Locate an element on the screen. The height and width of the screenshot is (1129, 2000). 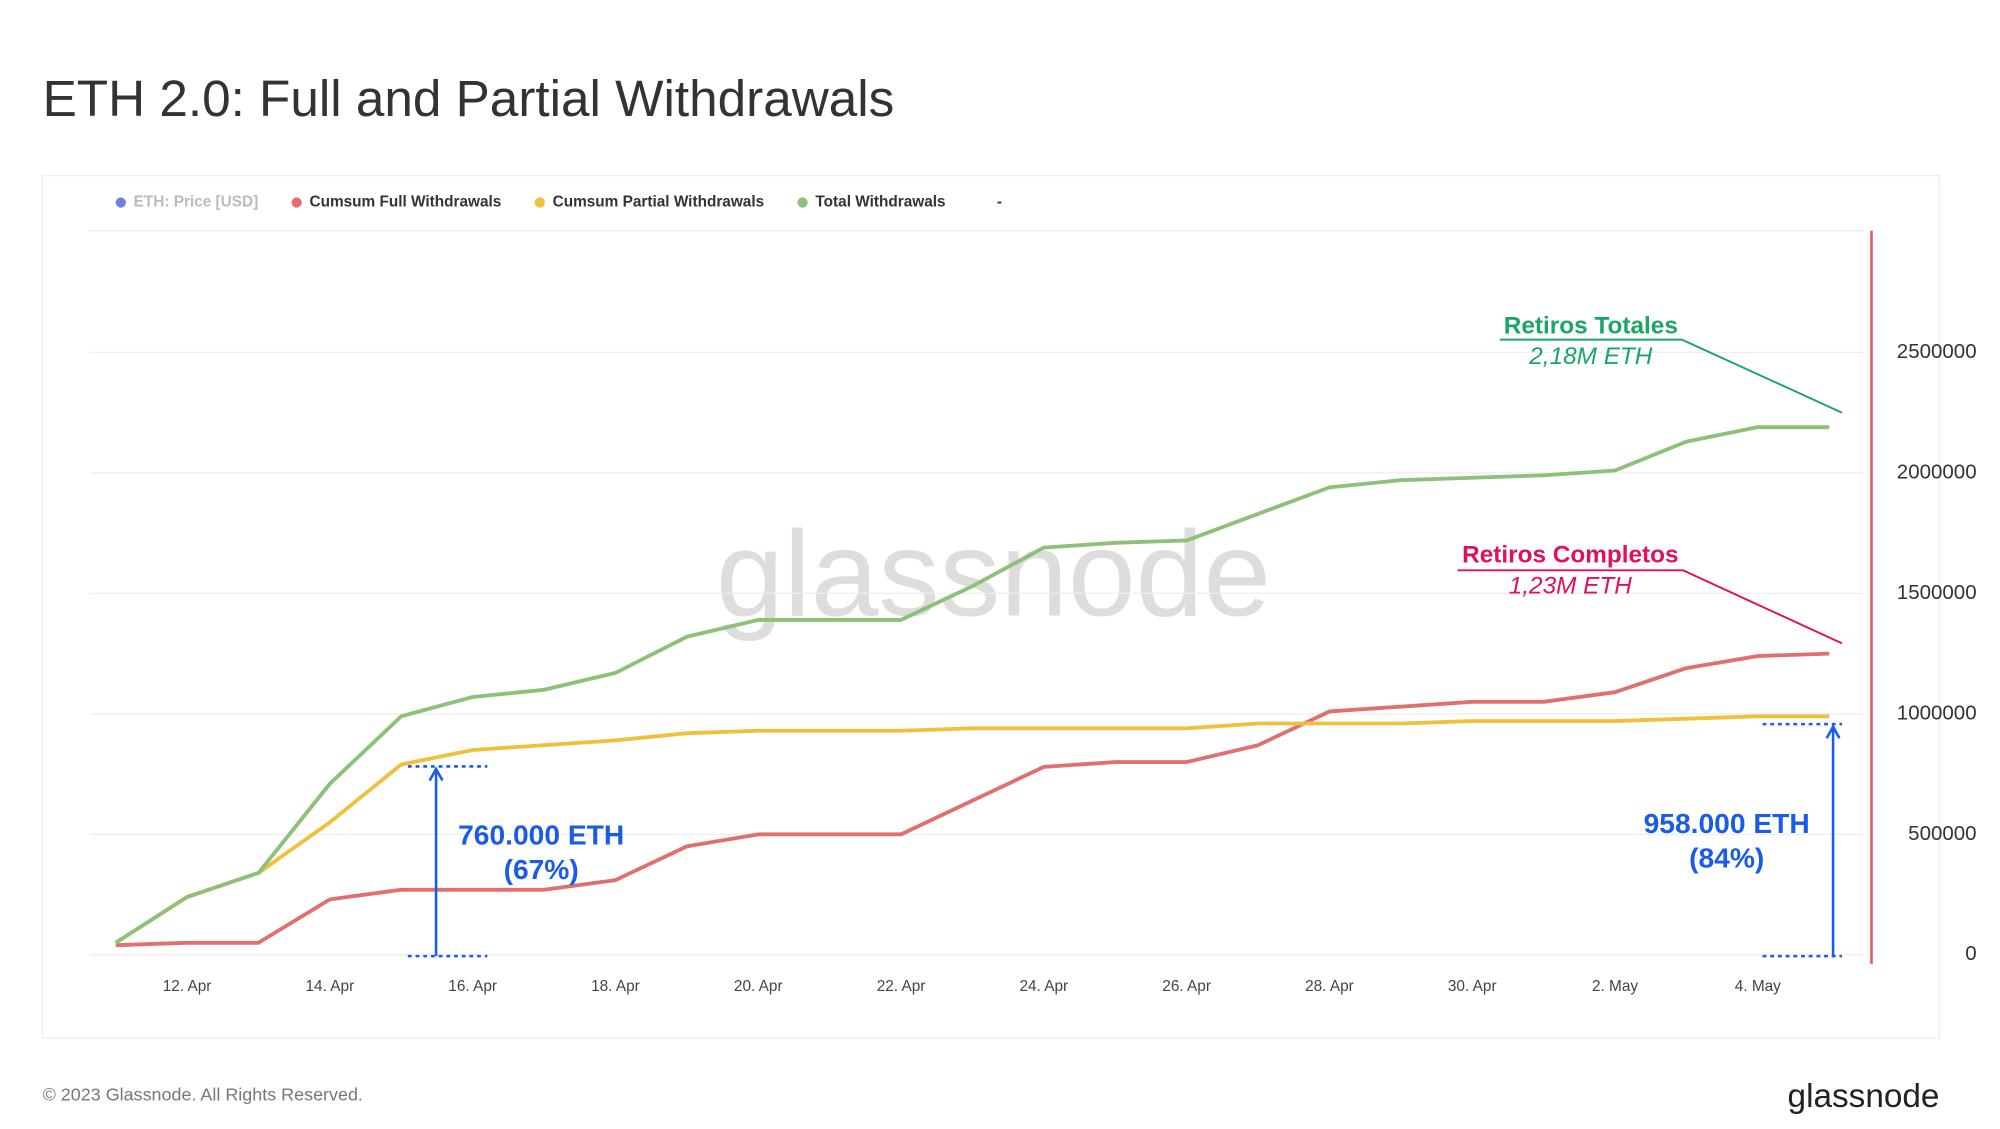
legend-label: ETH: Price [USD] is located at coordinates (196, 202).